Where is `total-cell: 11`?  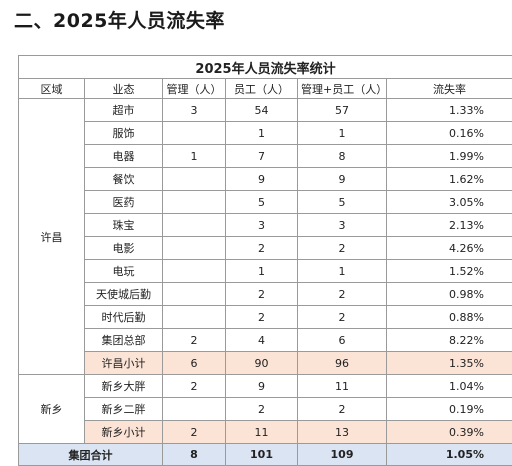 total-cell: 11 is located at coordinates (342, 386).